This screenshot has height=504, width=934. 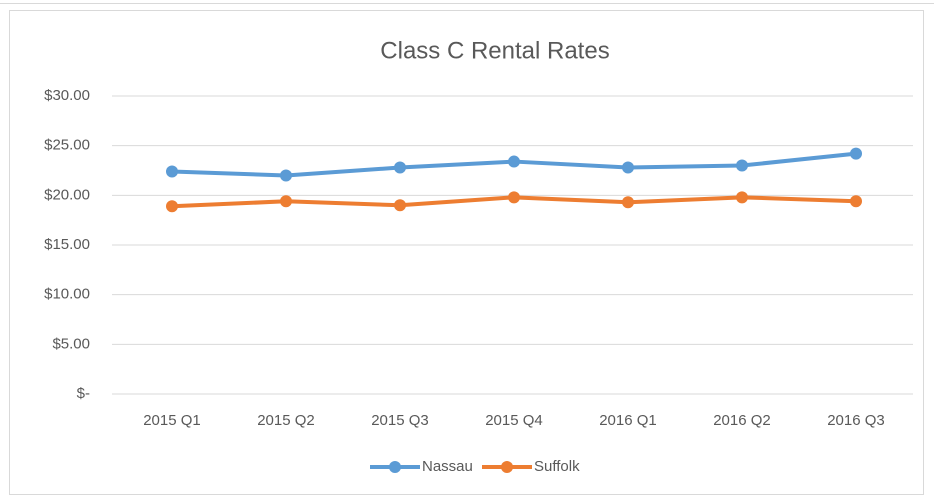 I want to click on x-tick-label: 2016 Q1, so click(x=628, y=420).